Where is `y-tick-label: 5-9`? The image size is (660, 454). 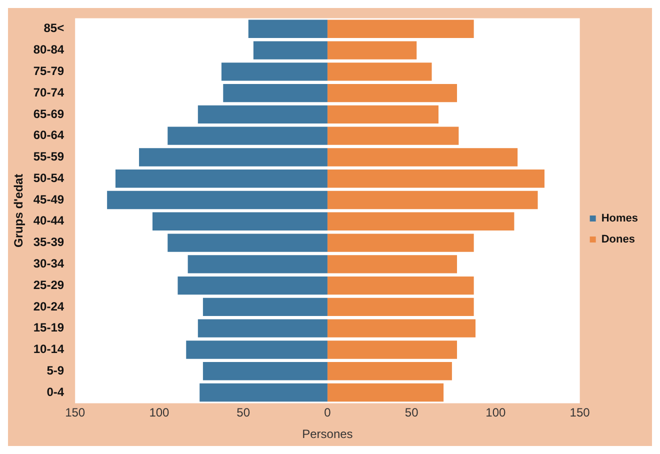
y-tick-label: 5-9 is located at coordinates (55, 370).